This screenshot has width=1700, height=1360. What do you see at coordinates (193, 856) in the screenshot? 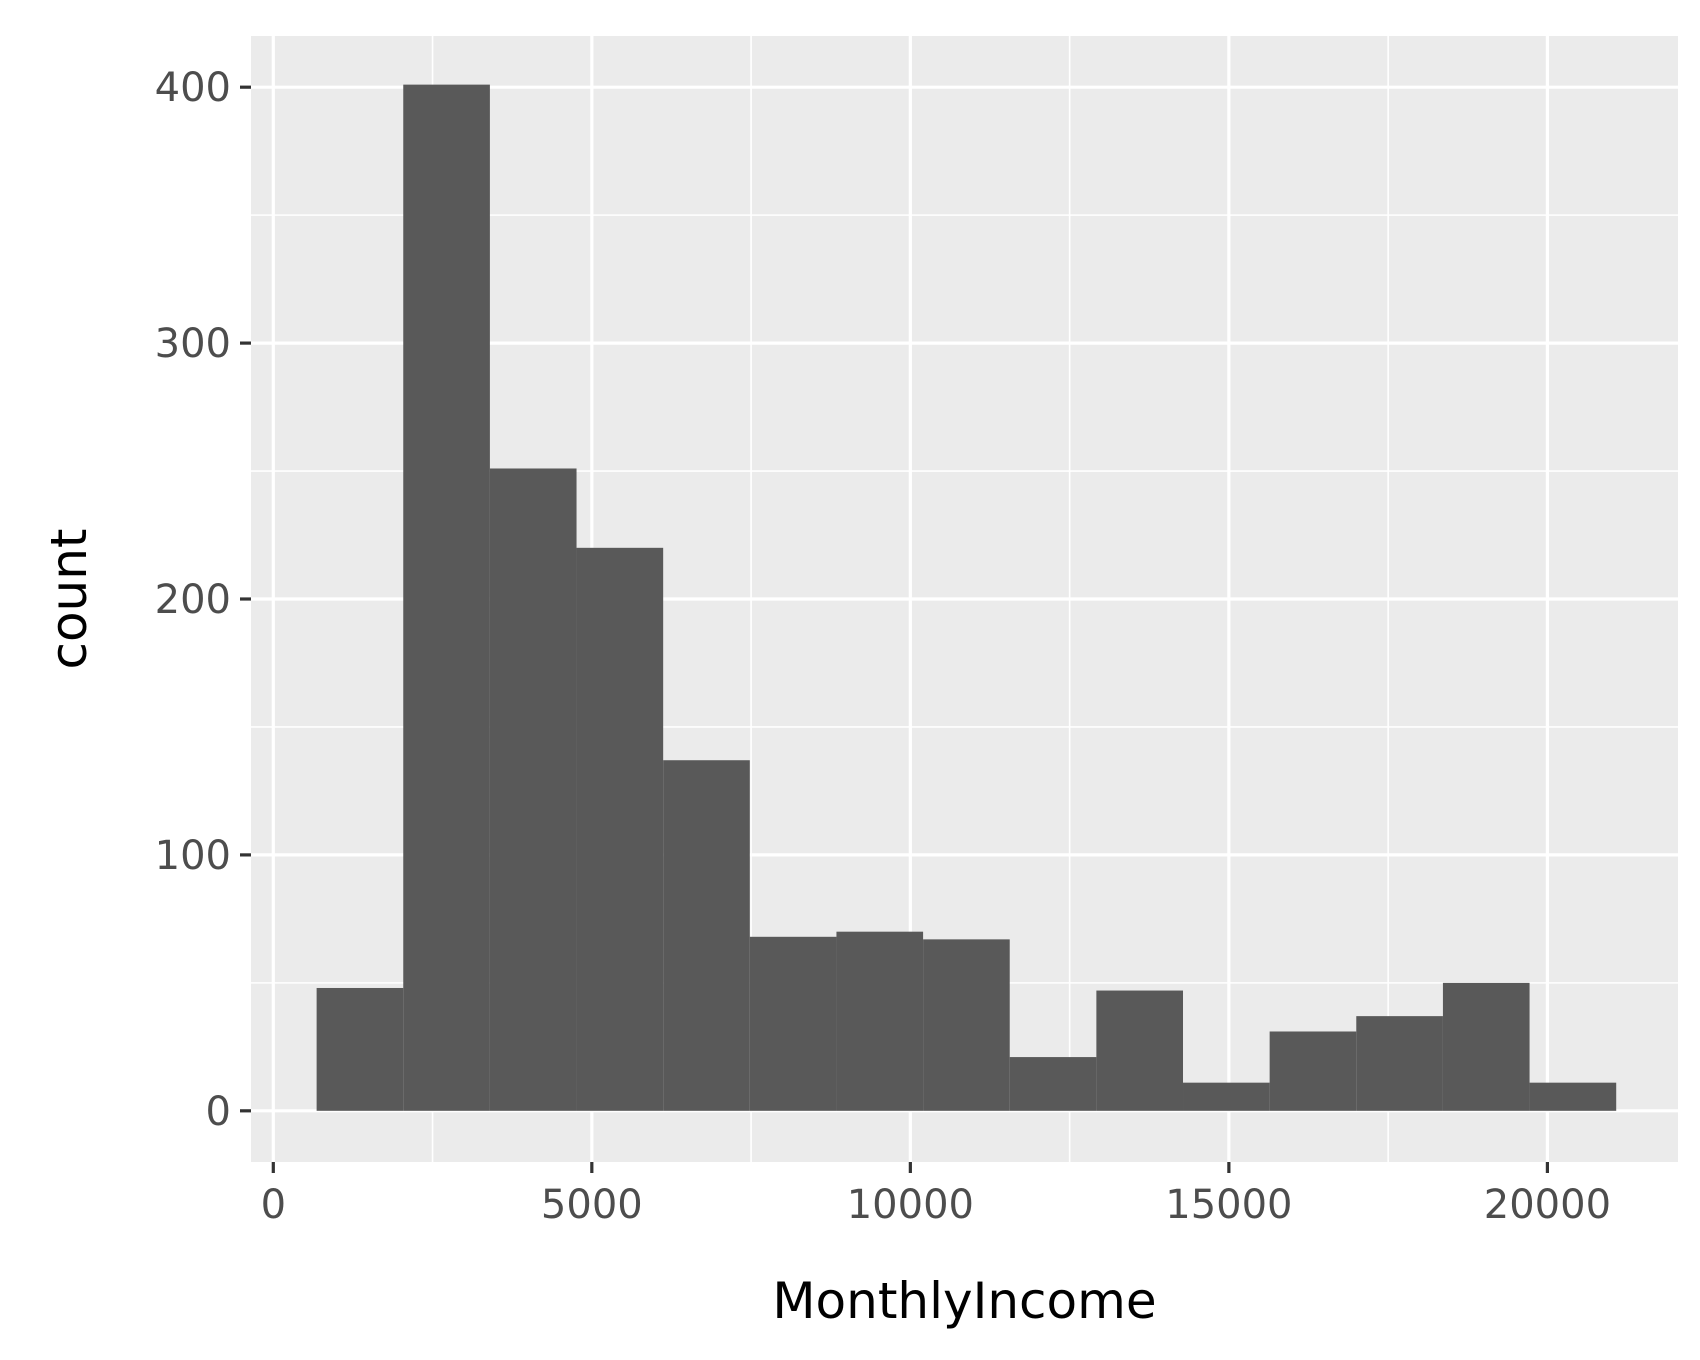
I see `y-tick-label: 100` at bounding box center [193, 856].